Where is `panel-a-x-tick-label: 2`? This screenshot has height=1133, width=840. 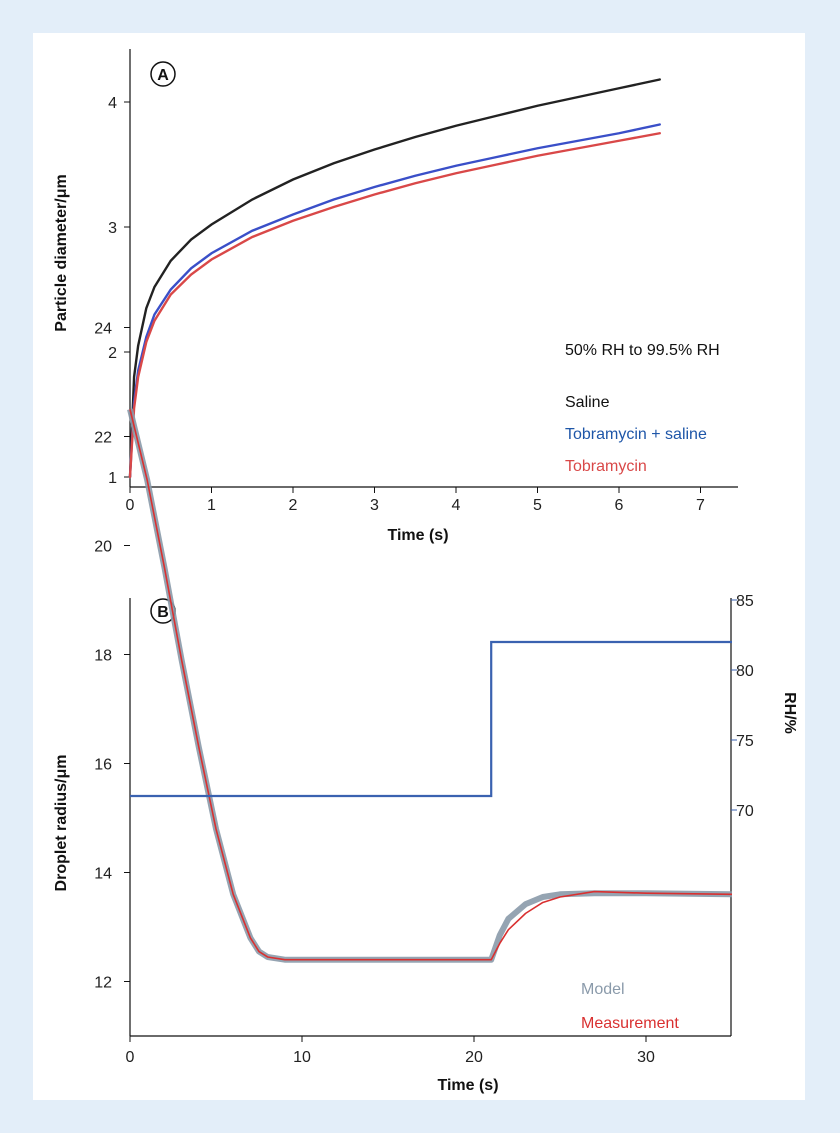
panel-a-x-tick-label: 2 is located at coordinates (293, 505).